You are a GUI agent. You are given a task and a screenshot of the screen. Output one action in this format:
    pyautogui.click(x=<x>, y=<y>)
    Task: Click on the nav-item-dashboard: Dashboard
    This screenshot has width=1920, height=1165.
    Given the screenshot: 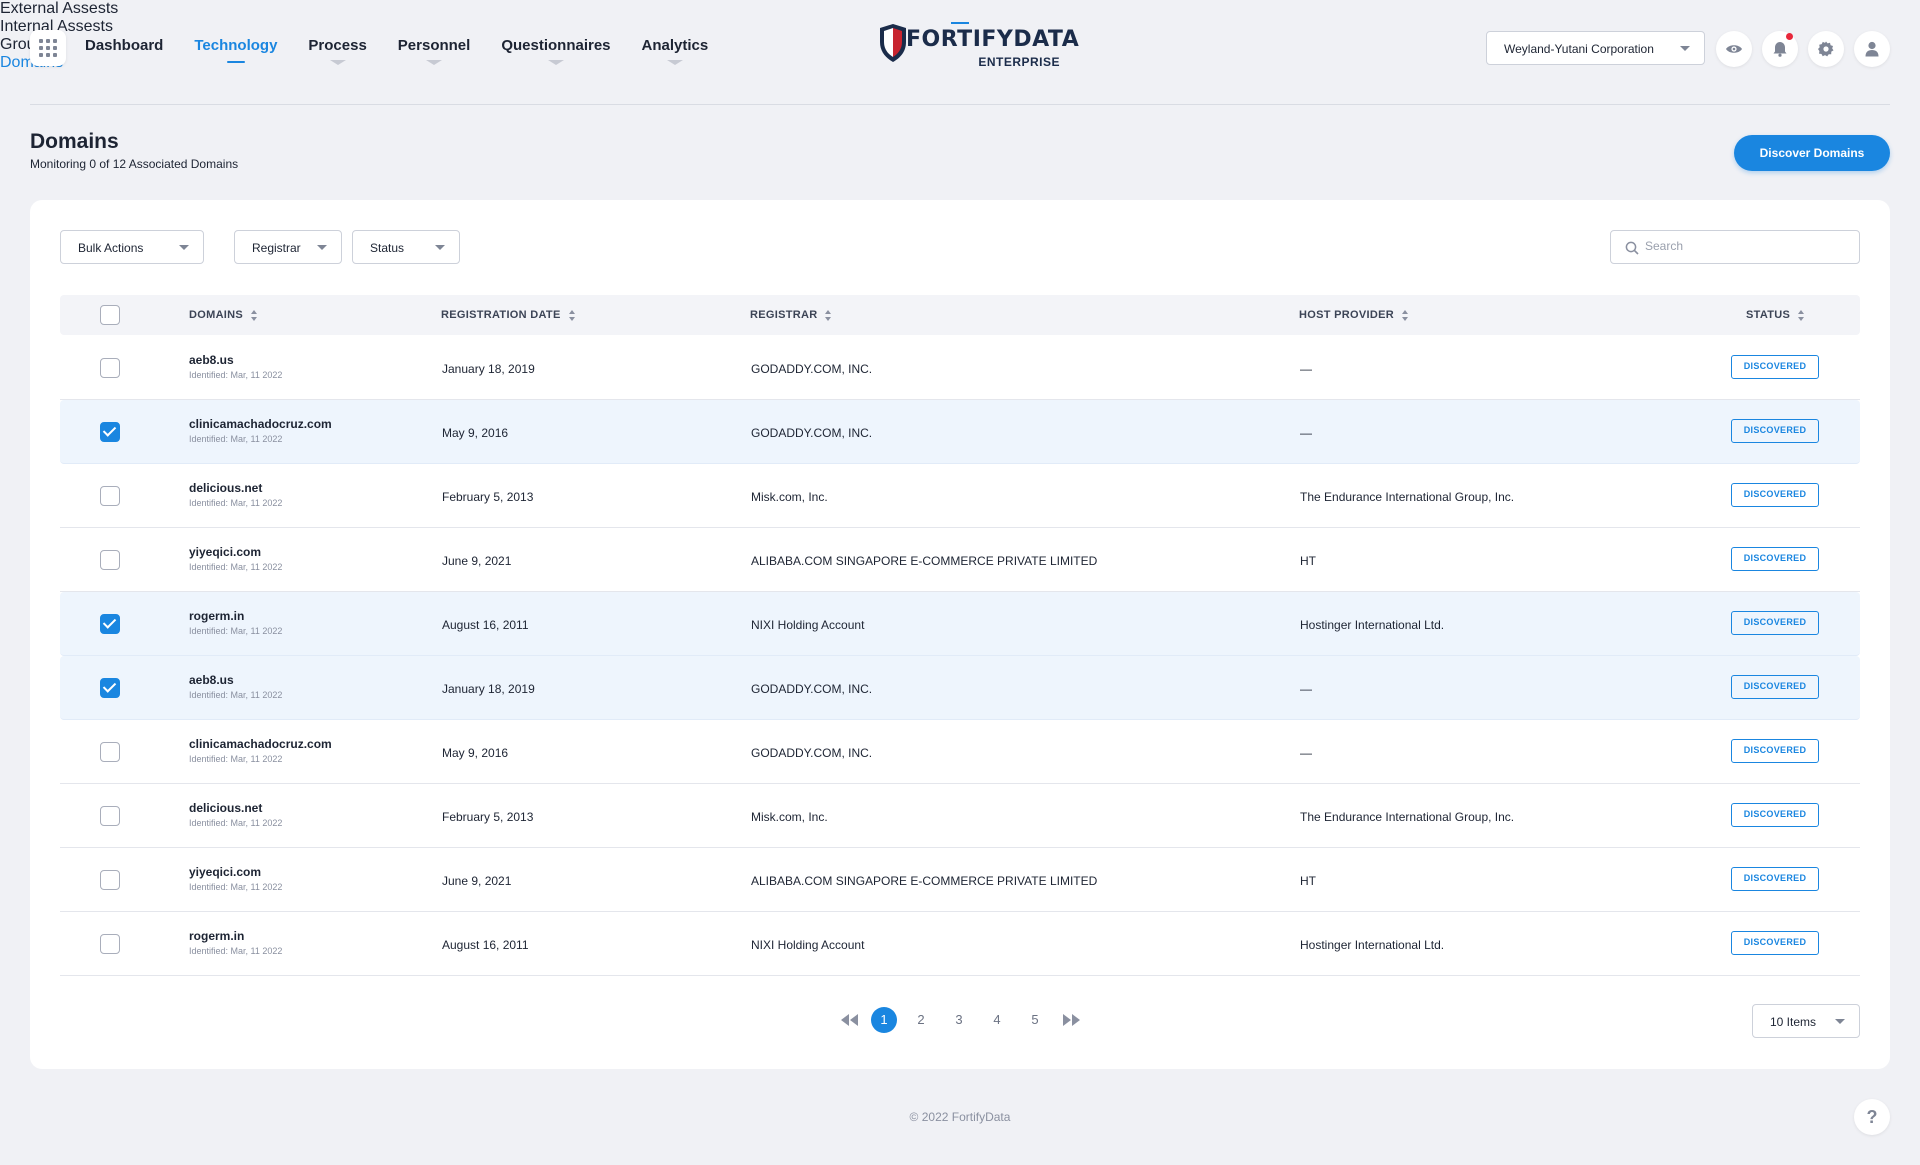 What is the action you would take?
    pyautogui.click(x=124, y=45)
    